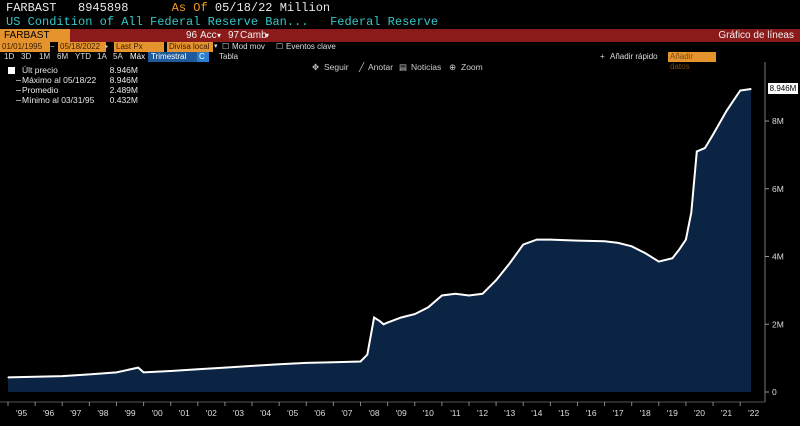 The height and width of the screenshot is (426, 800). Describe the element at coordinates (138, 56) in the screenshot. I see `period-max: Máx` at that location.